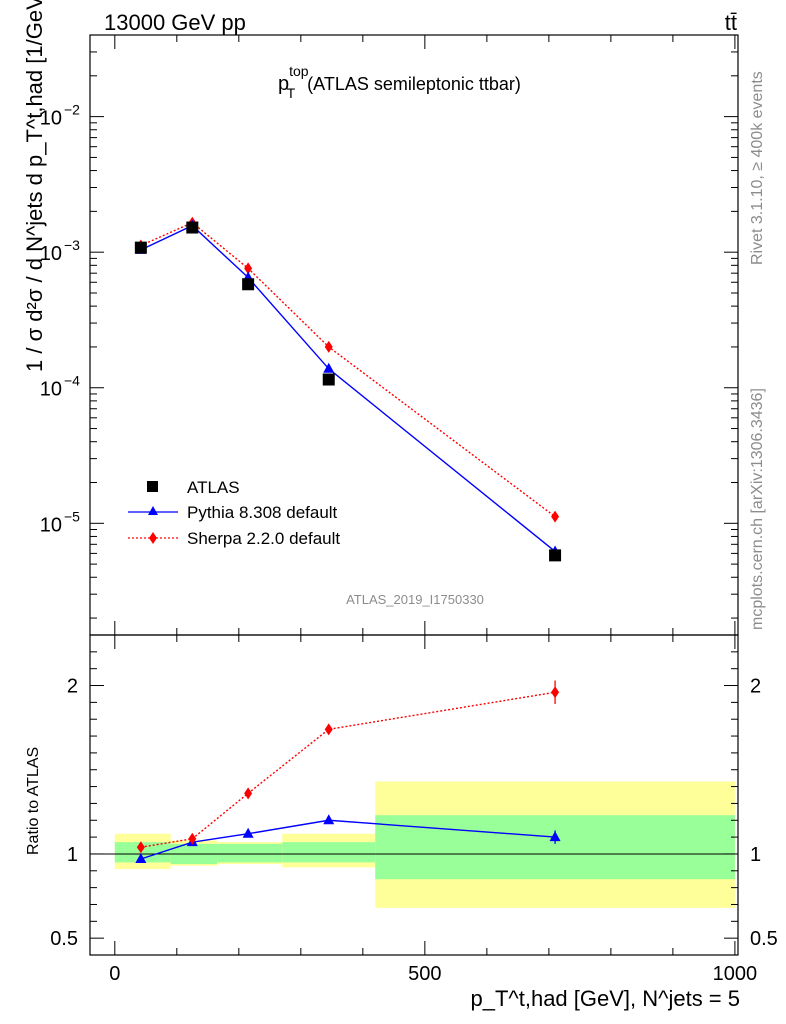  Describe the element at coordinates (415, 599) in the screenshot. I see `analysis-id: ATLAS_2019_I1750330` at that location.